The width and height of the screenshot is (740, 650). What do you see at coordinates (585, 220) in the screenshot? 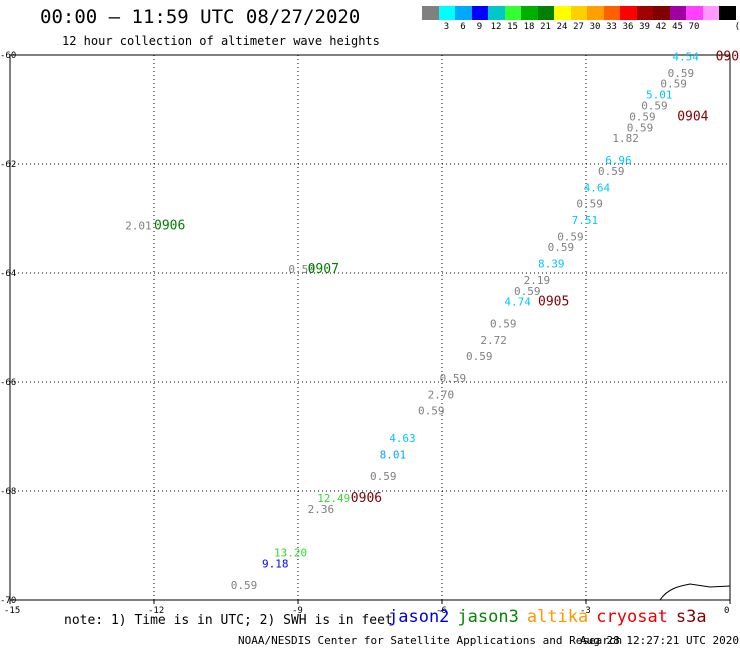
I see `wave-height-label: 7.51` at bounding box center [585, 220].